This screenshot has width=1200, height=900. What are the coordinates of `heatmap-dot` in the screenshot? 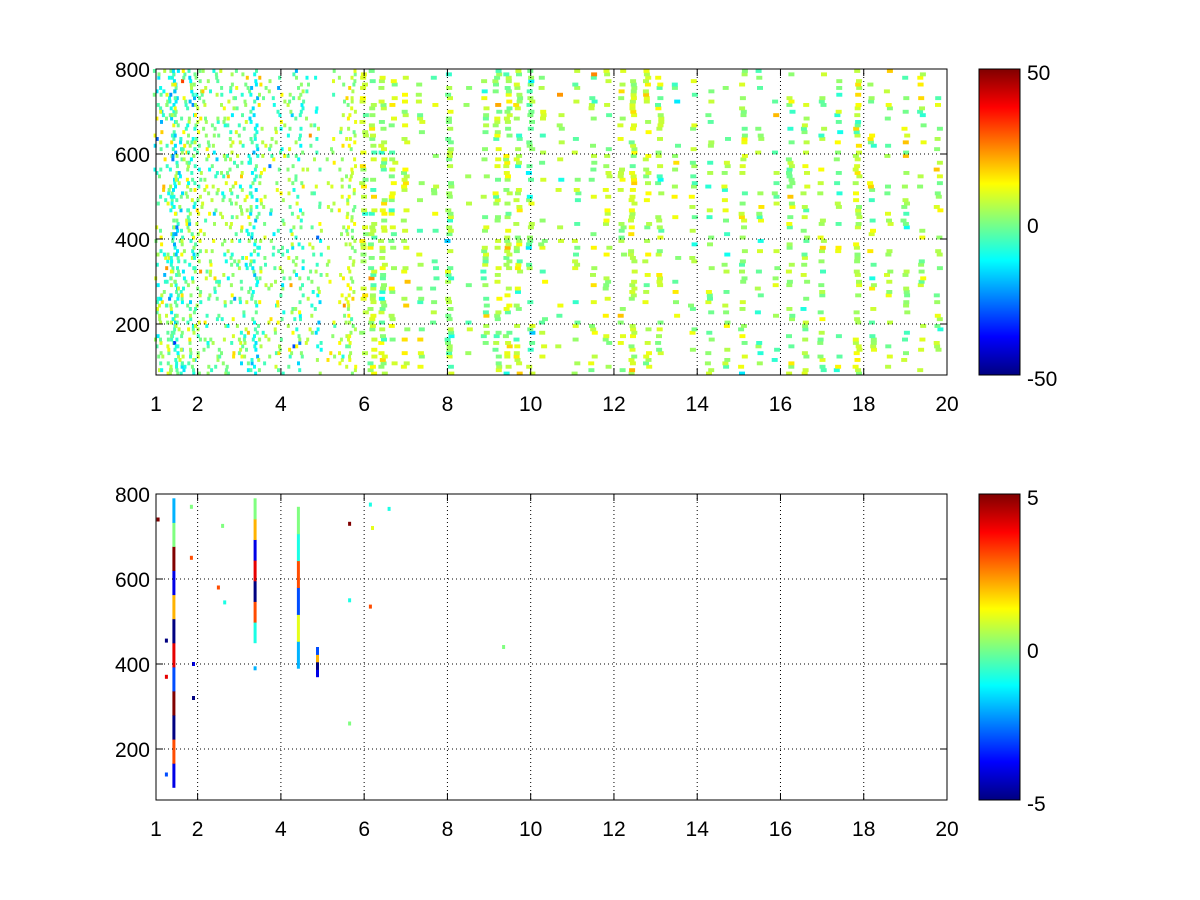 It's located at (350, 723).